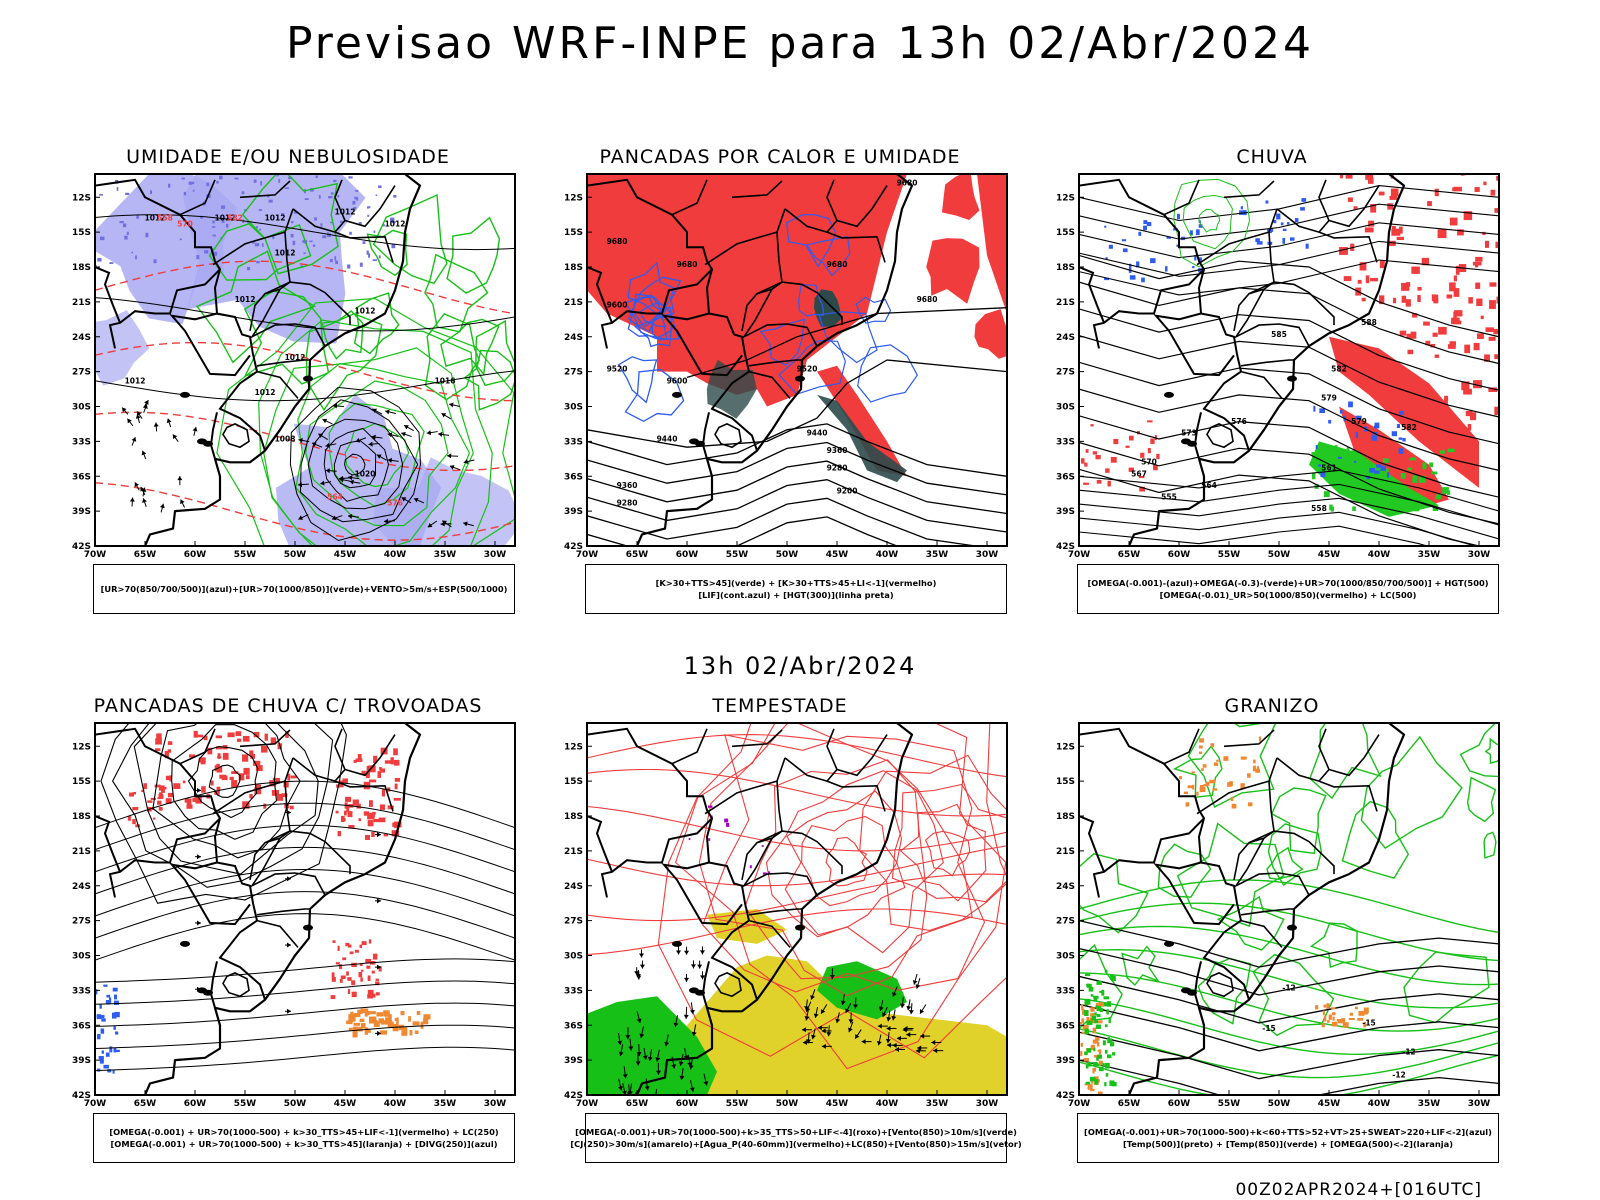 The image size is (1600, 1200). I want to click on humidity-contour, so click(342, 335).